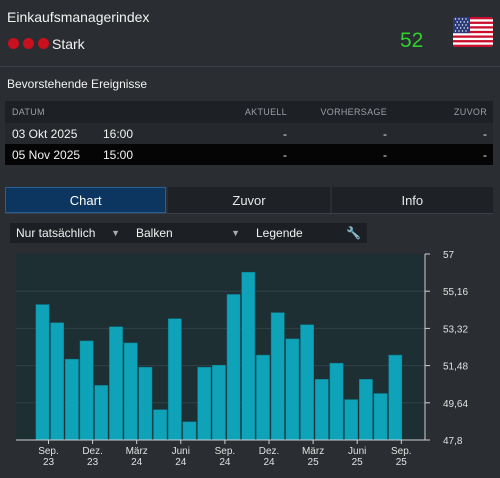 Image resolution: width=500 pixels, height=478 pixels. I want to click on col-previous: ZUVOR, so click(470, 112).